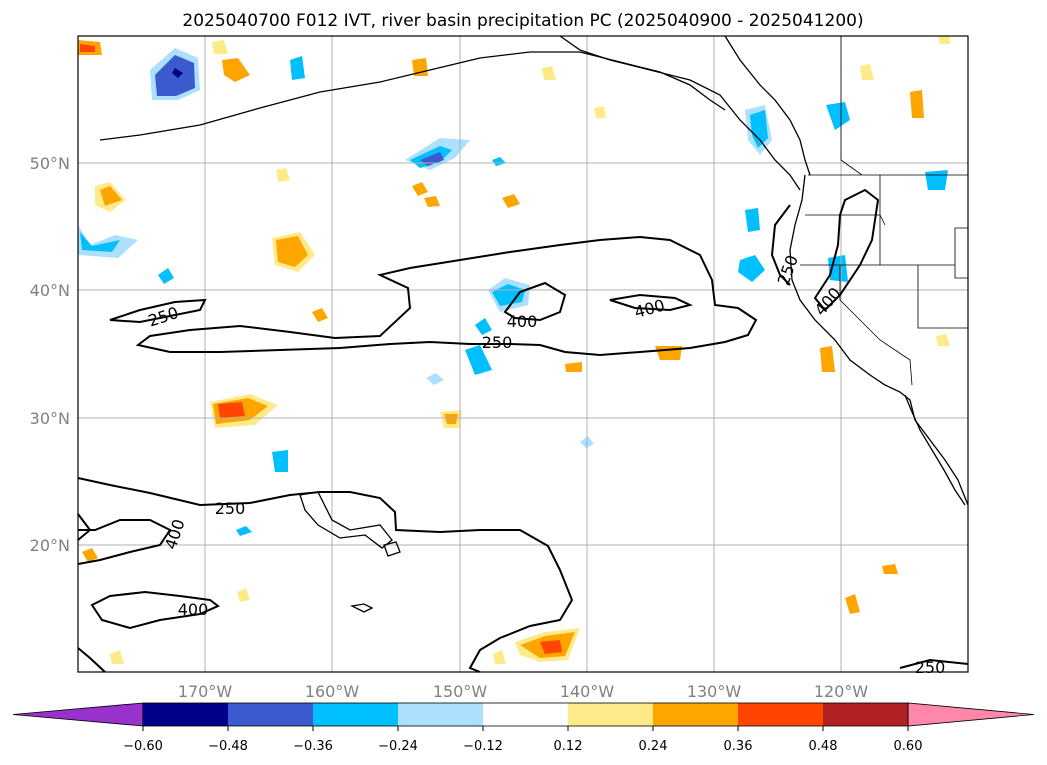  What do you see at coordinates (460, 691) in the screenshot?
I see `lon-label: 150°W` at bounding box center [460, 691].